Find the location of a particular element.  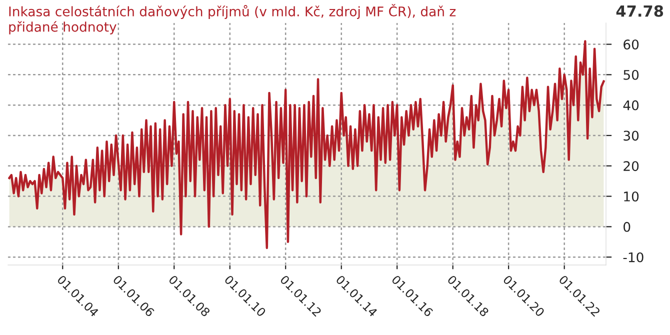

y-tick-label: 50 is located at coordinates (631, 75).